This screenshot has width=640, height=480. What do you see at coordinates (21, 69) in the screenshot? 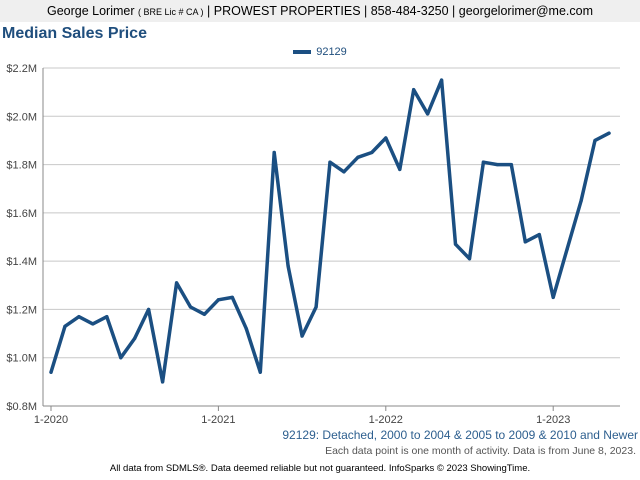
I see `y-tick-label: $2.2M` at bounding box center [21, 69].